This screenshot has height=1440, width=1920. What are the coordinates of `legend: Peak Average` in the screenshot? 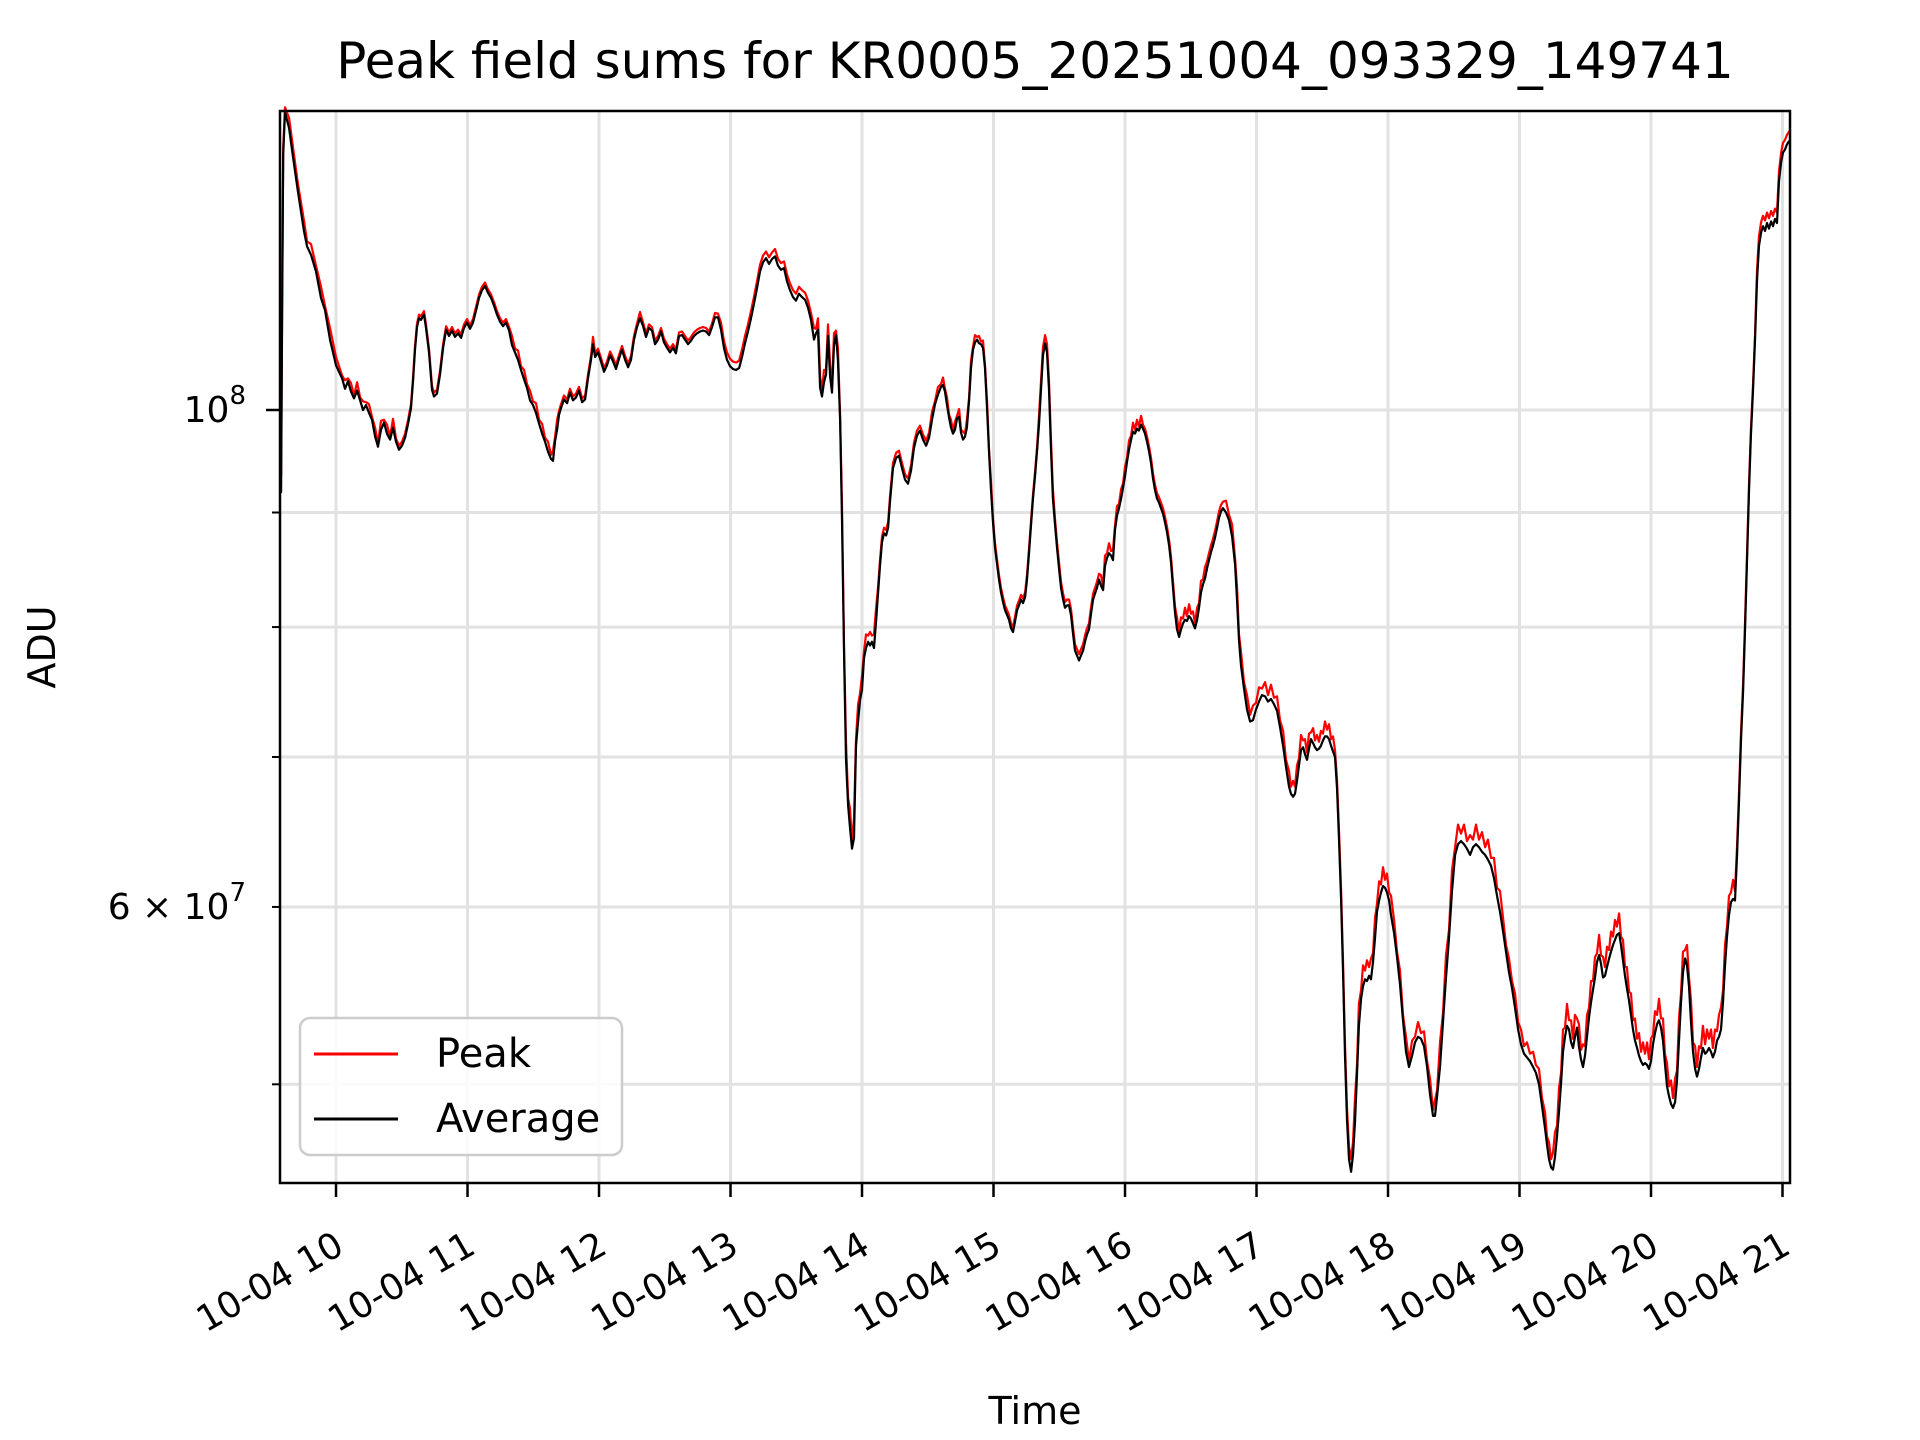 It's located at (461, 1086).